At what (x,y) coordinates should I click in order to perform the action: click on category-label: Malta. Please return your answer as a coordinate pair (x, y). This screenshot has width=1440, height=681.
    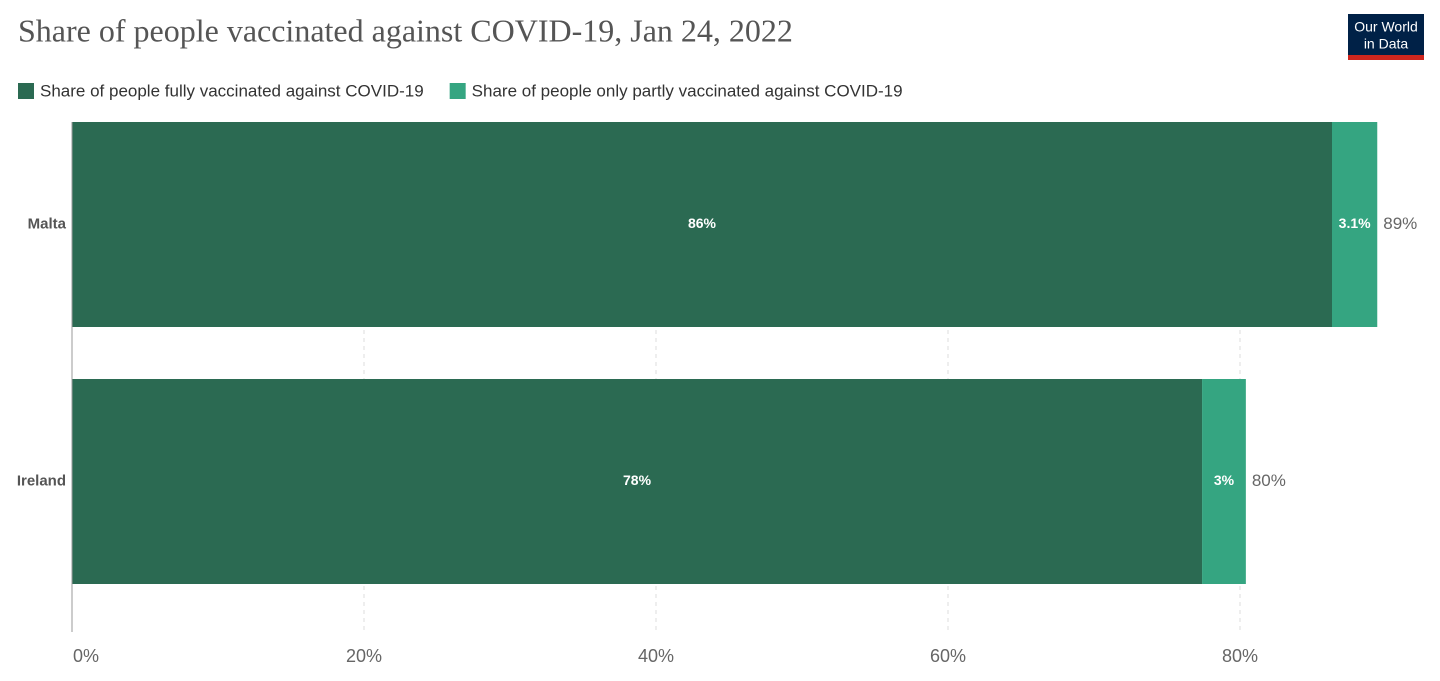
    Looking at the image, I should click on (47, 223).